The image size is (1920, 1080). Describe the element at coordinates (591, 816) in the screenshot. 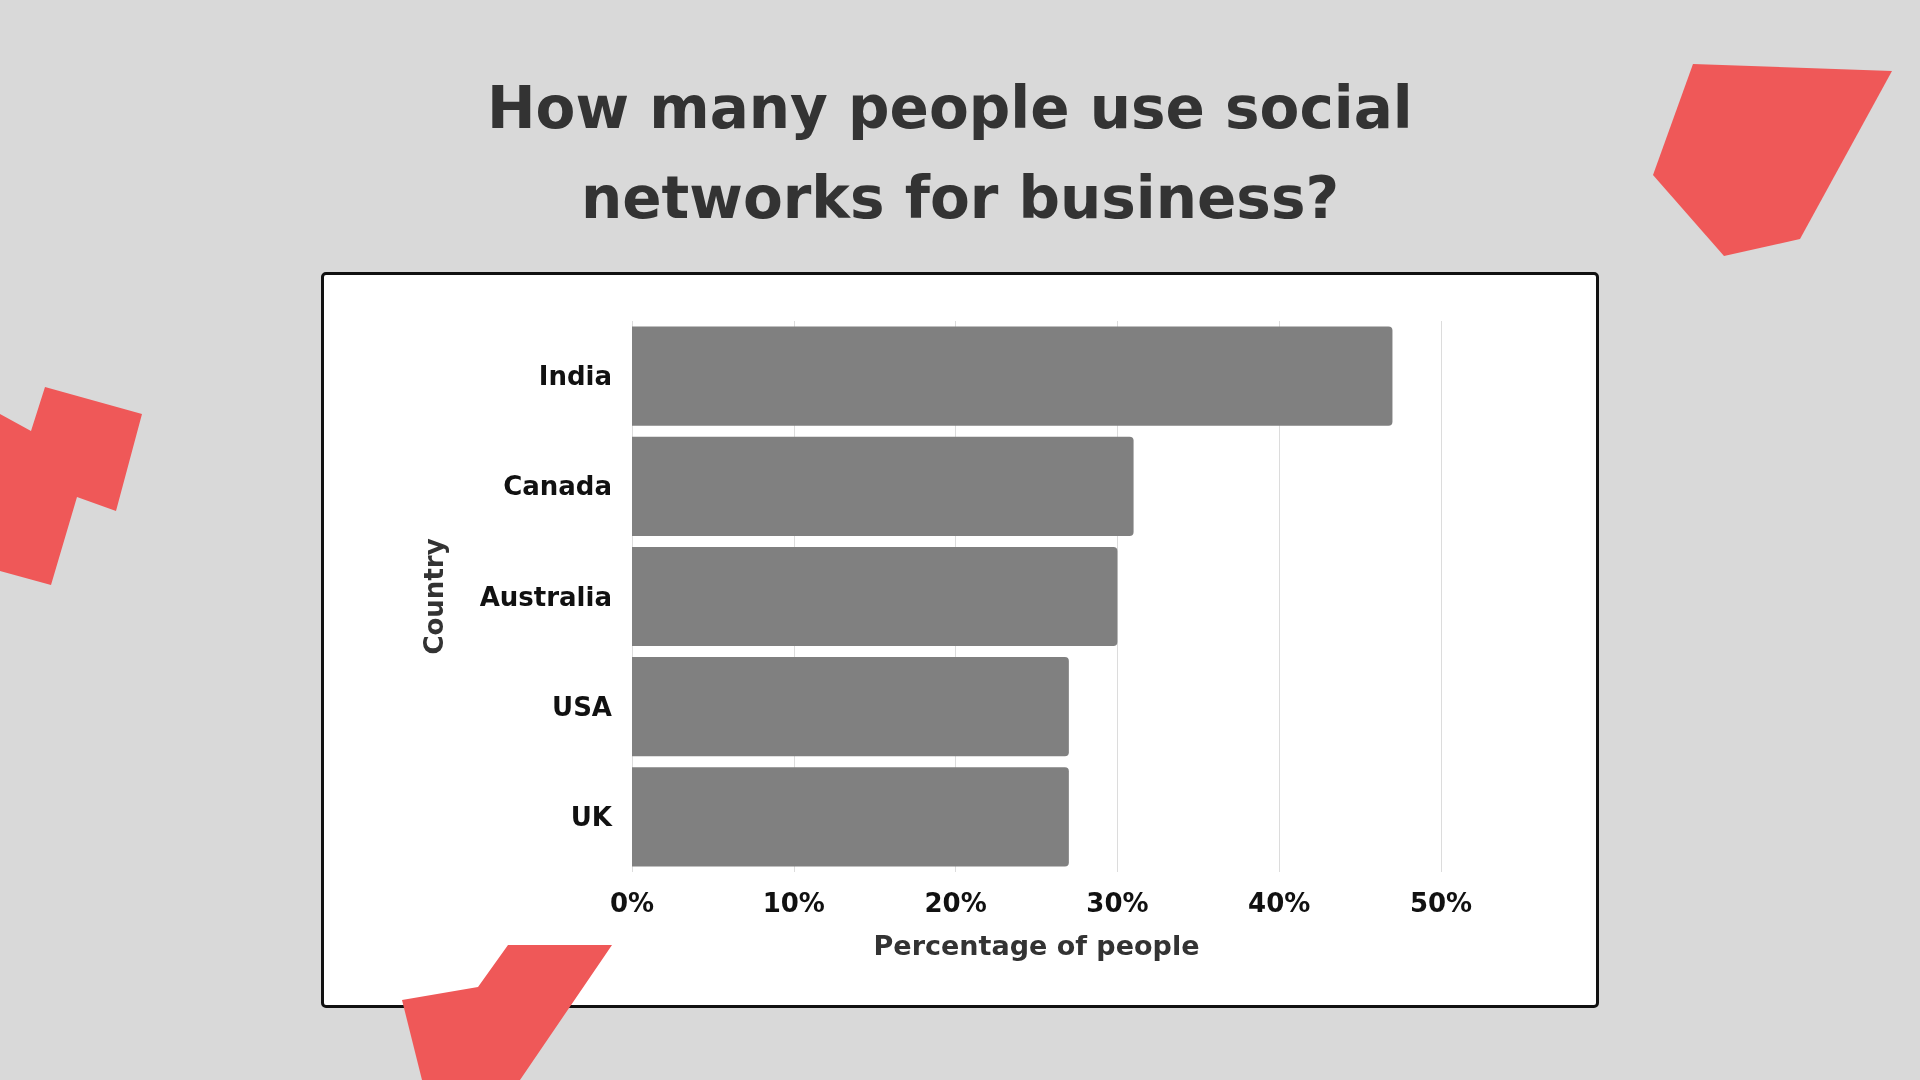

I see `y-tick-label: UK` at that location.